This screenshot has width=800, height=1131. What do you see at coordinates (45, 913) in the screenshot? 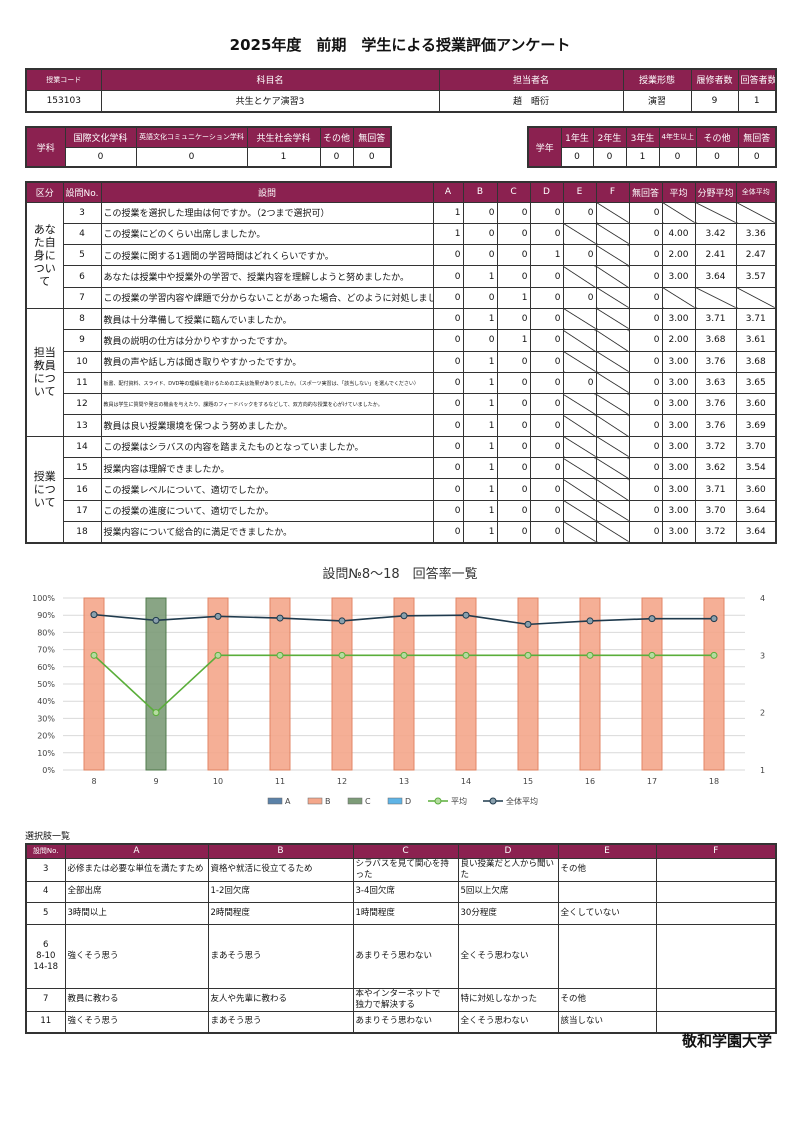
I see `question-number: 5` at bounding box center [45, 913].